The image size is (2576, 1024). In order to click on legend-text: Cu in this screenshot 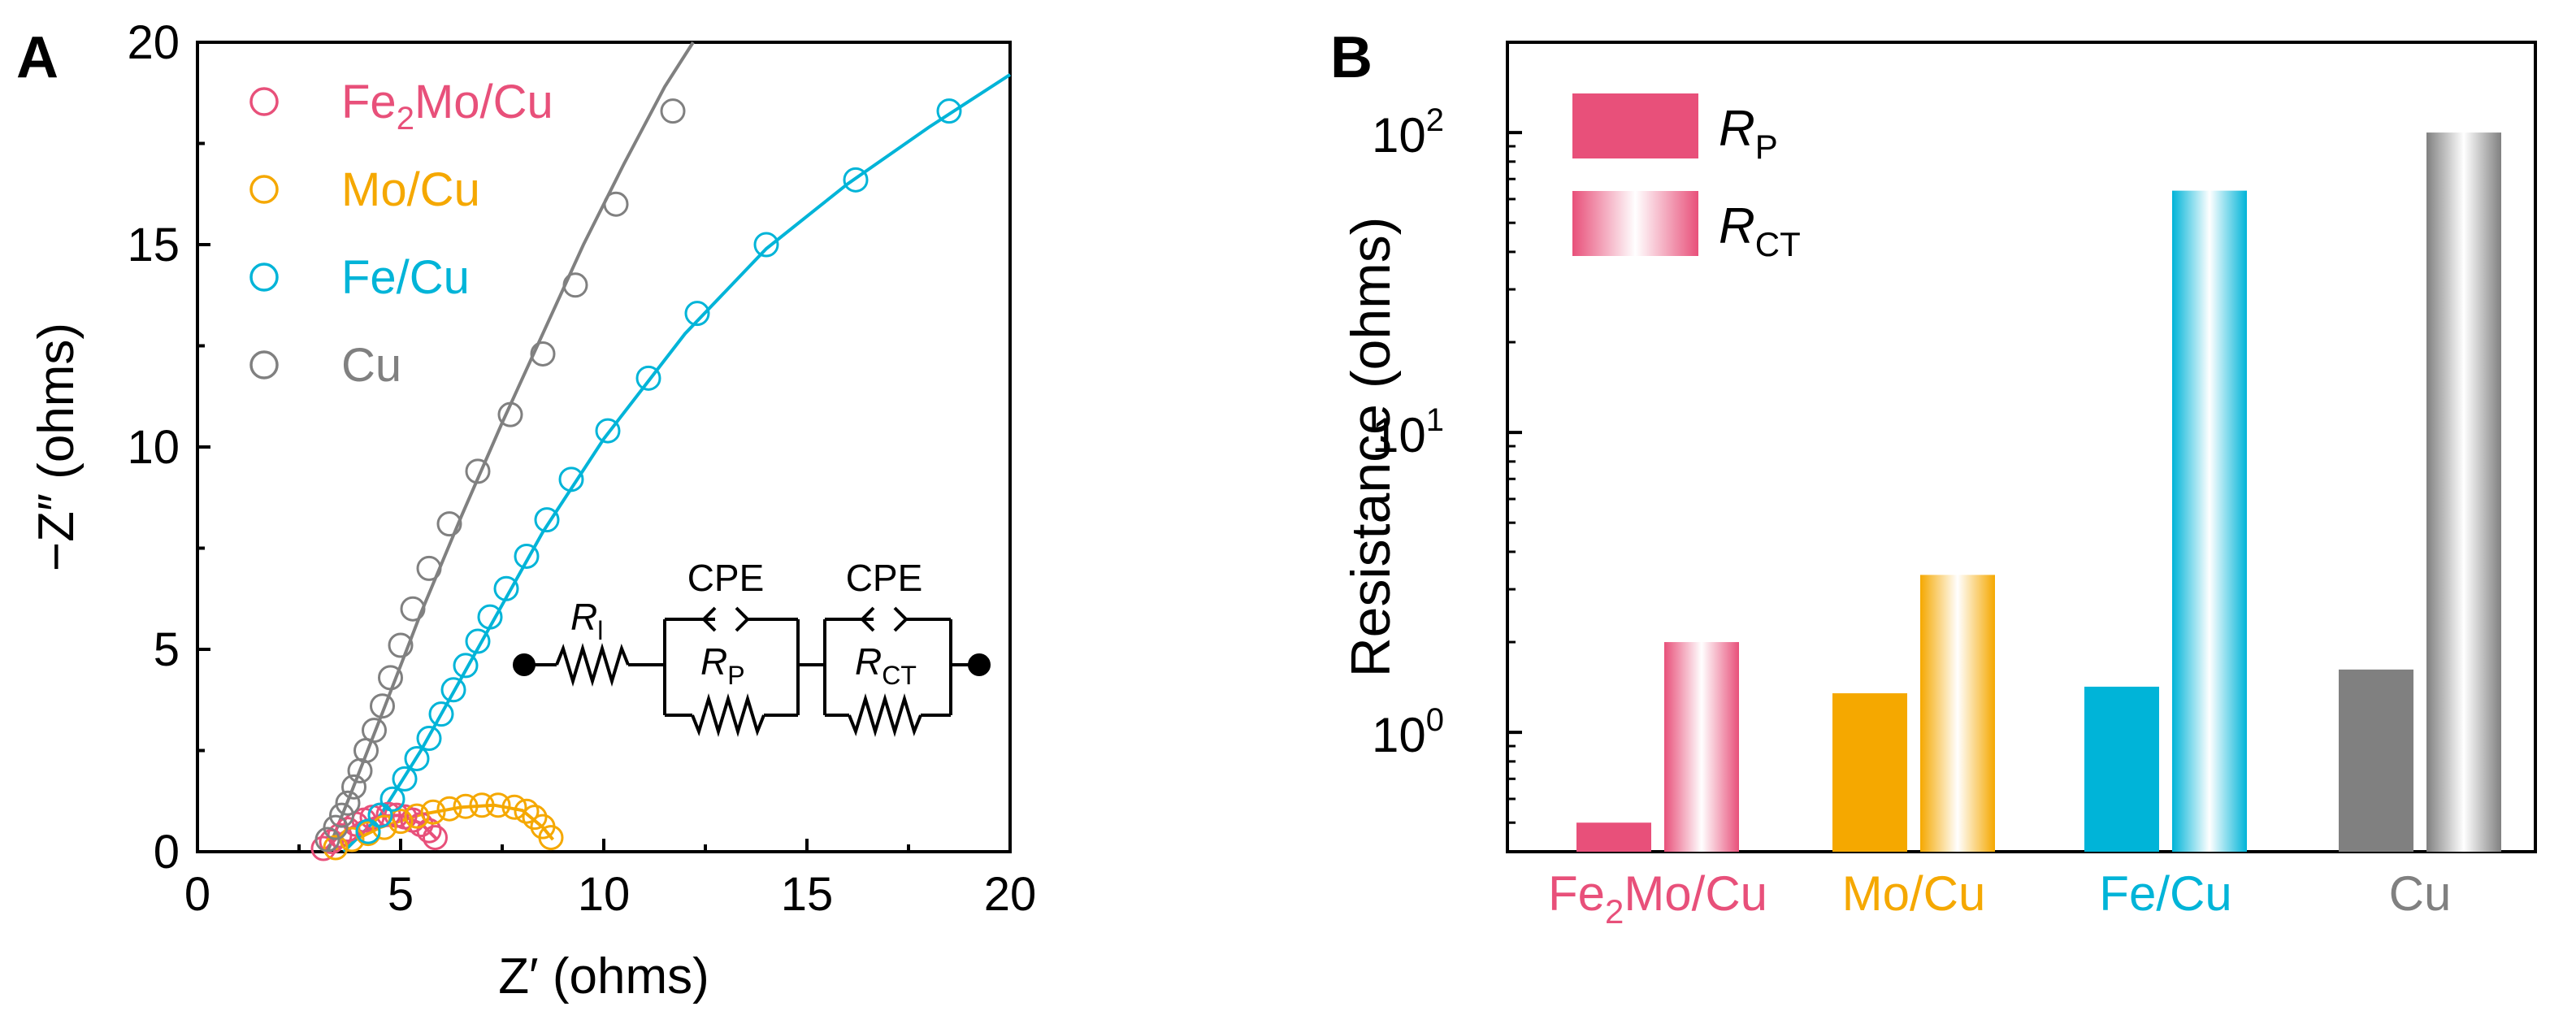, I will do `click(371, 365)`.